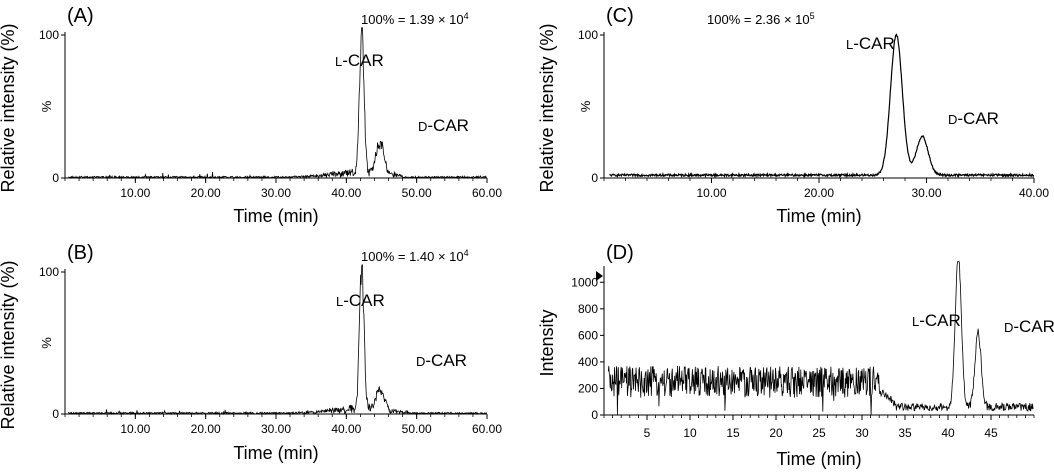  What do you see at coordinates (588, 362) in the screenshot?
I see `y-tick-label: 400` at bounding box center [588, 362].